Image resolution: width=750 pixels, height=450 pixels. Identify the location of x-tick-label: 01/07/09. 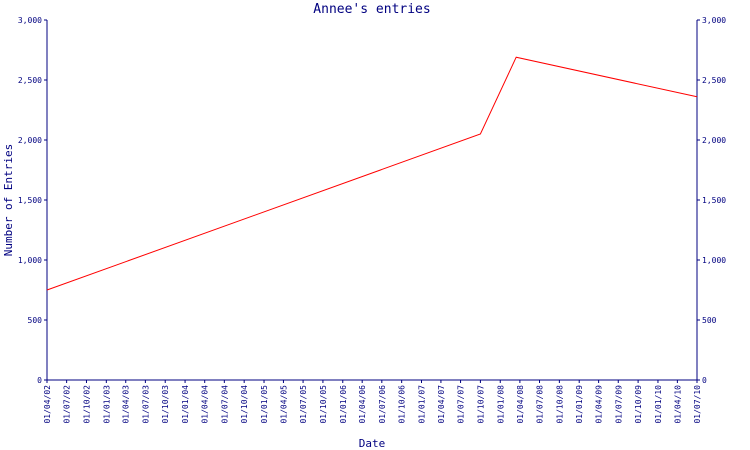
(618, 404).